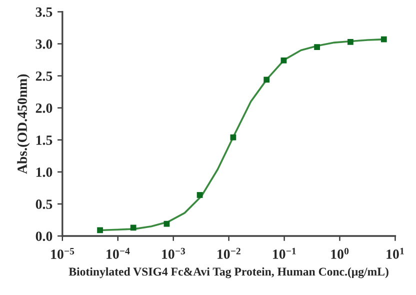 The image size is (416, 295). I want to click on y-tick-label: 1.5, so click(44, 140).